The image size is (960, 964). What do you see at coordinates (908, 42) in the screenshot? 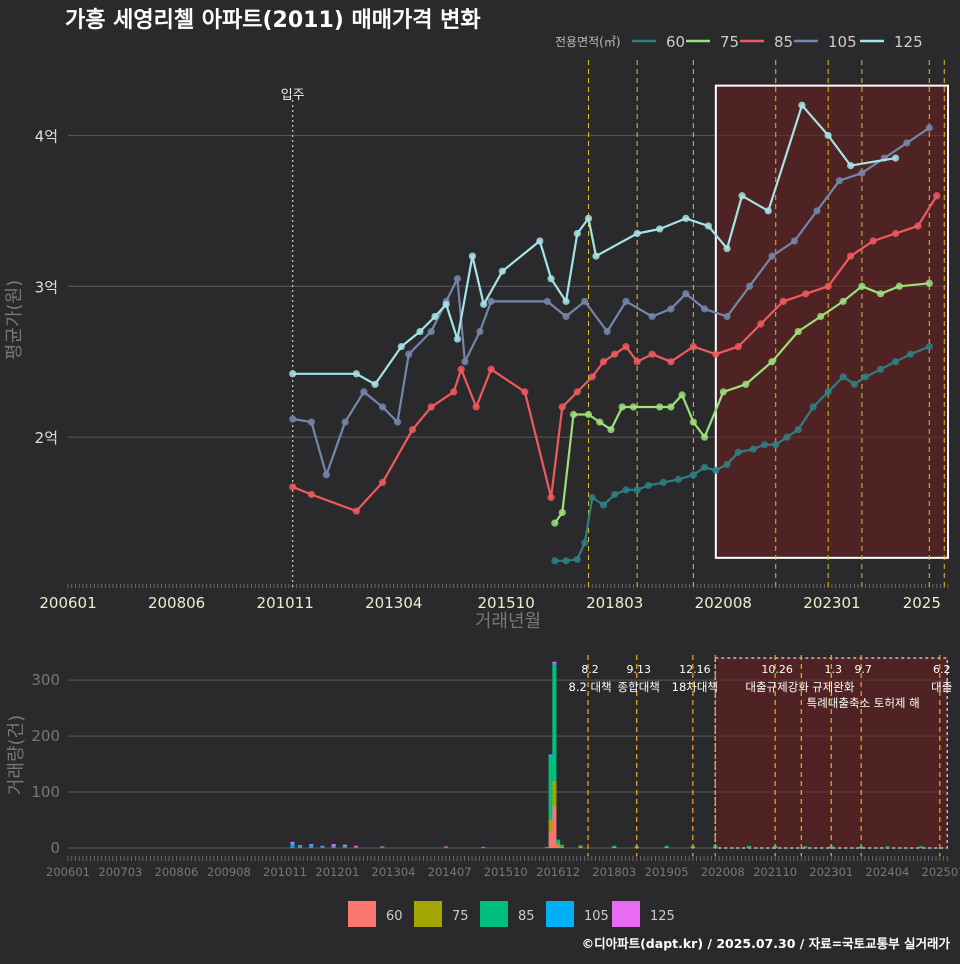
I see `price-legend-label-125: 125` at bounding box center [908, 42].